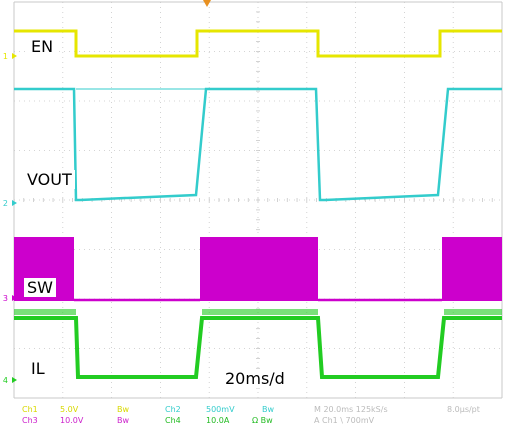  Describe the element at coordinates (255, 378) in the screenshot. I see `timebase-label: 20ms/d` at that location.